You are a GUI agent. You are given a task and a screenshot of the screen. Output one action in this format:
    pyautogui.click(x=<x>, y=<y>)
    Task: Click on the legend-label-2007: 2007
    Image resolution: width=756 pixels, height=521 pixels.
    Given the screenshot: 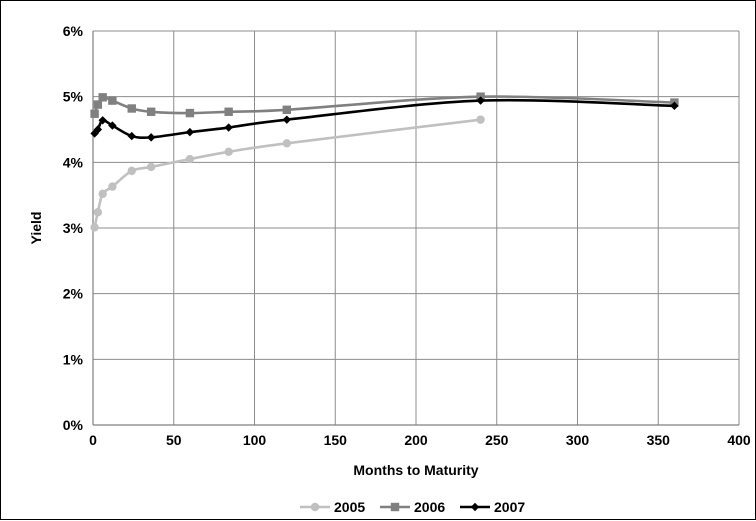 What is the action you would take?
    pyautogui.click(x=509, y=507)
    